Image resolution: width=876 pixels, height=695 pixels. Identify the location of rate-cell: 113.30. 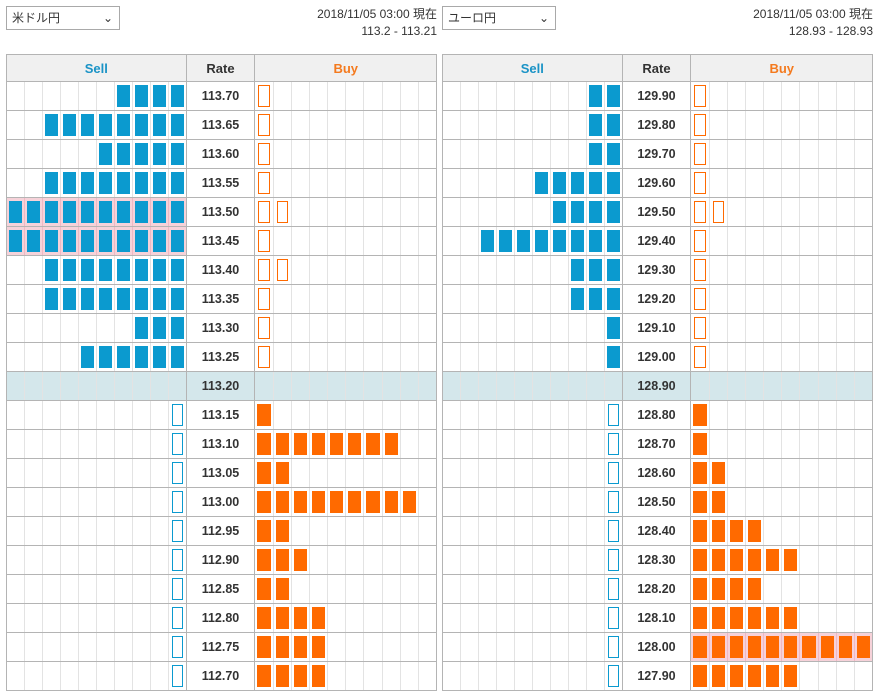
(220, 328).